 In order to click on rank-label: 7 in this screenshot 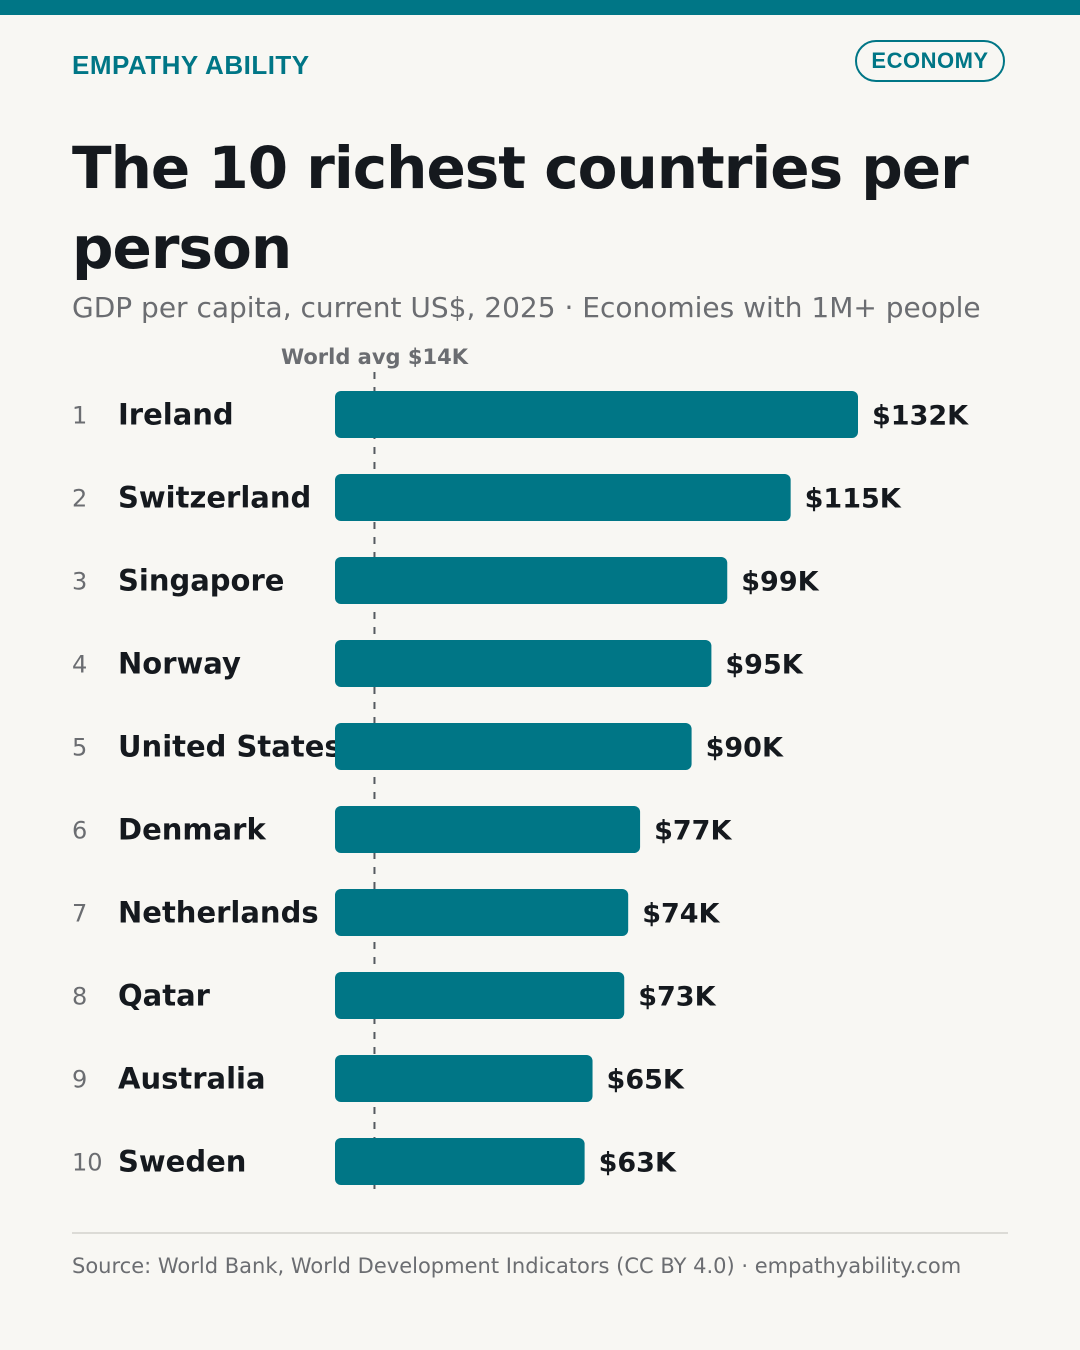, I will do `click(79, 914)`.